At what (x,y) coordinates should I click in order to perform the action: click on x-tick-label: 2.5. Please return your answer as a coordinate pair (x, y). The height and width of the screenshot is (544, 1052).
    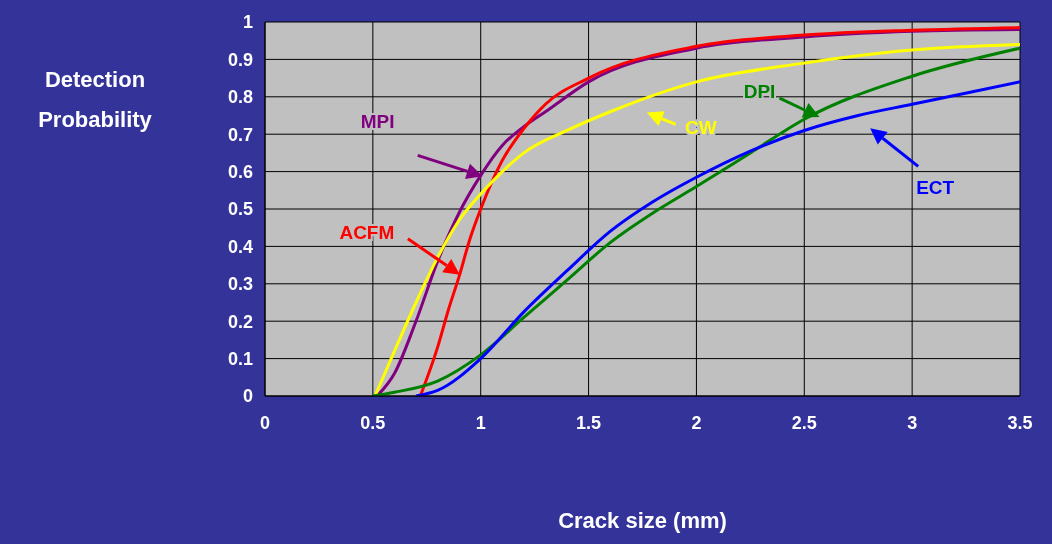
    Looking at the image, I should click on (804, 422).